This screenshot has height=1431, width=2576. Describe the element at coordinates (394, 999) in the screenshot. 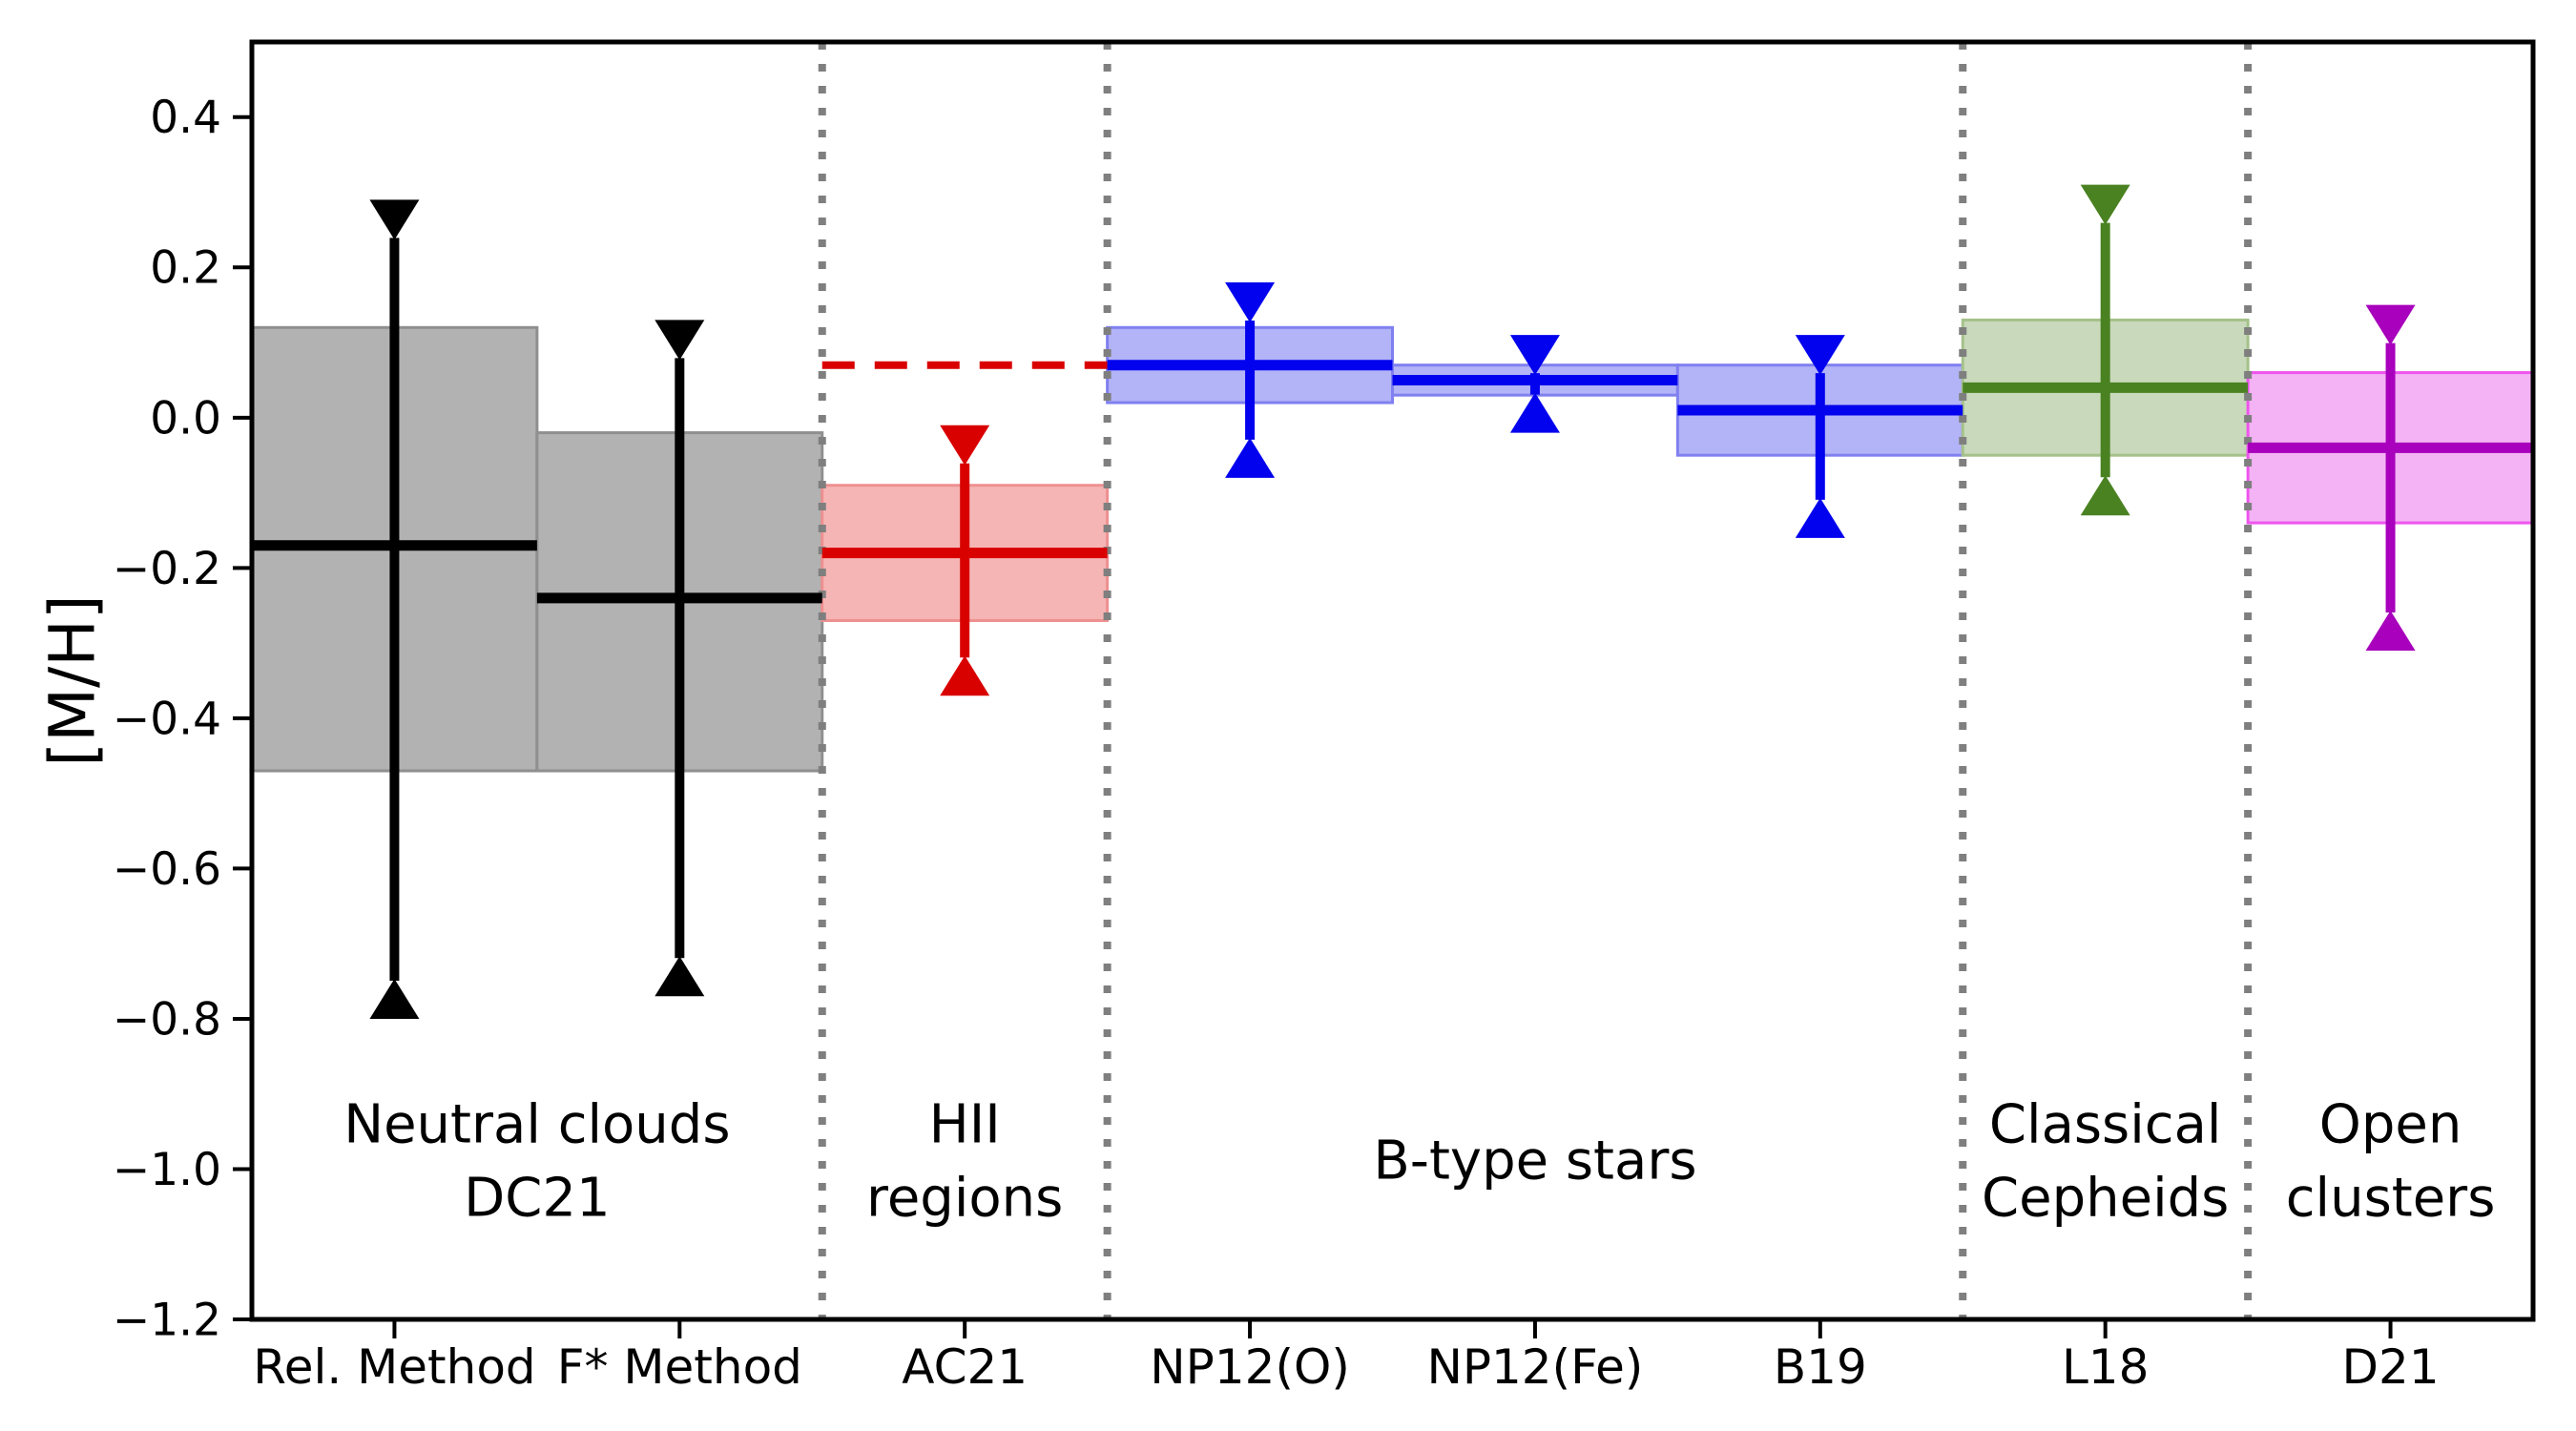

I see `lower-caret-Rel. Method` at that location.